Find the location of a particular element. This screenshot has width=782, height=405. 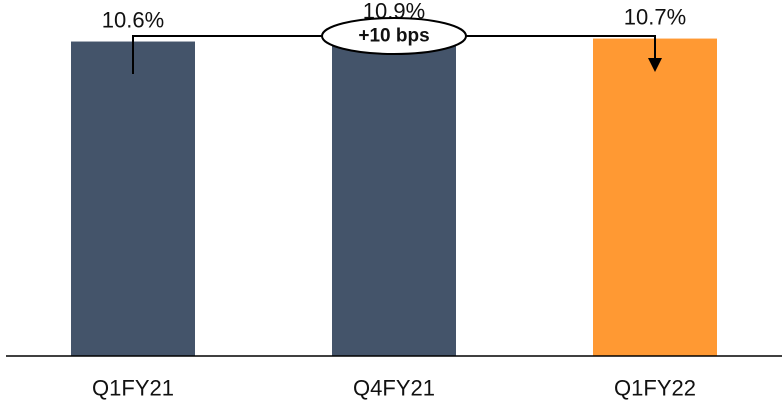

bar-q1fy22 is located at coordinates (655, 197).